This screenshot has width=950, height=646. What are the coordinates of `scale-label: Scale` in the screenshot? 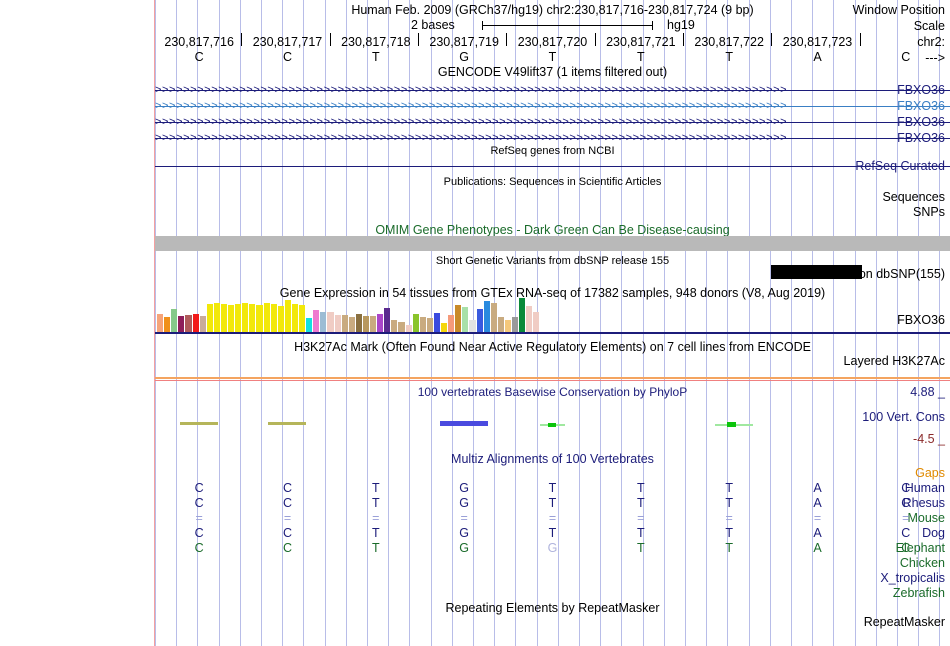 It's located at (929, 26).